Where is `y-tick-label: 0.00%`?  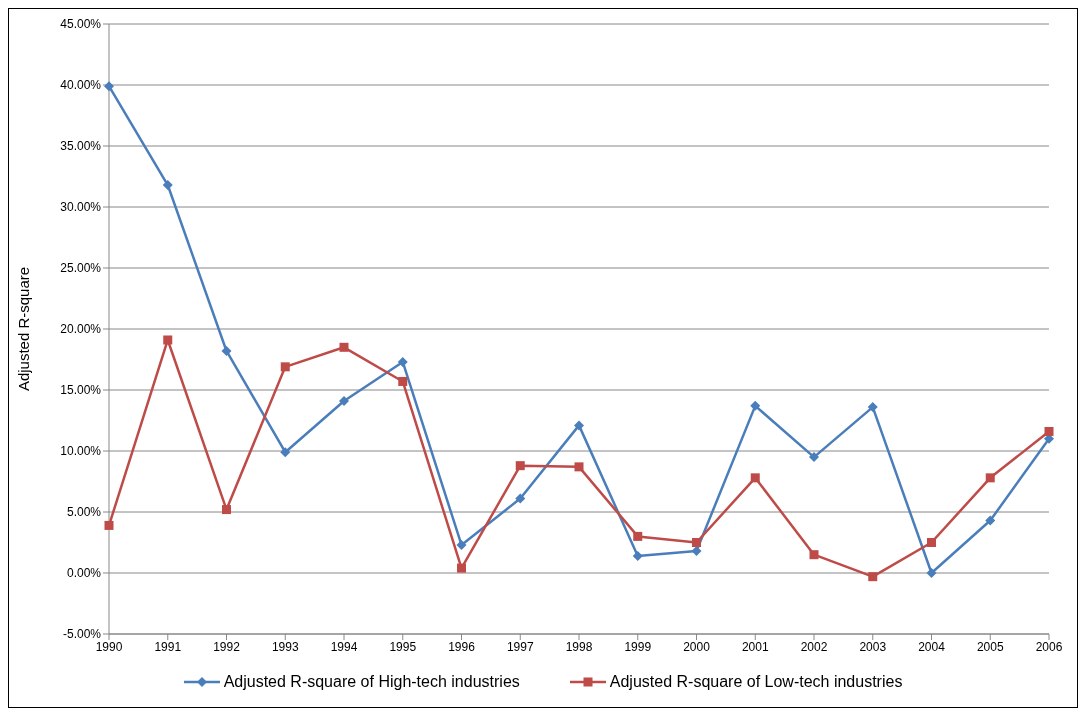
y-tick-label: 0.00% is located at coordinates (84, 573).